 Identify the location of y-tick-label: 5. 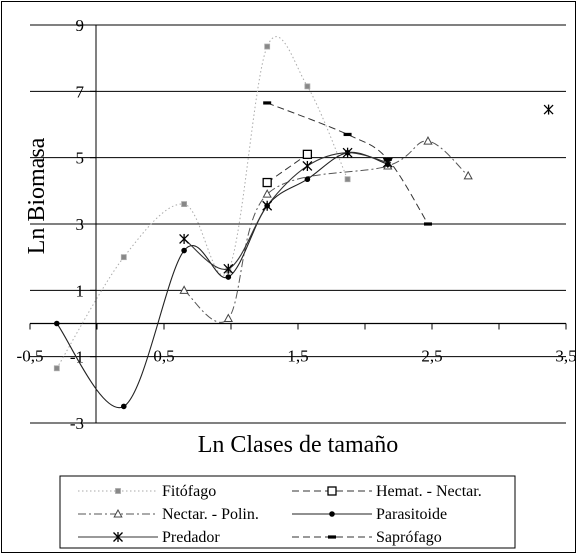
(80, 158).